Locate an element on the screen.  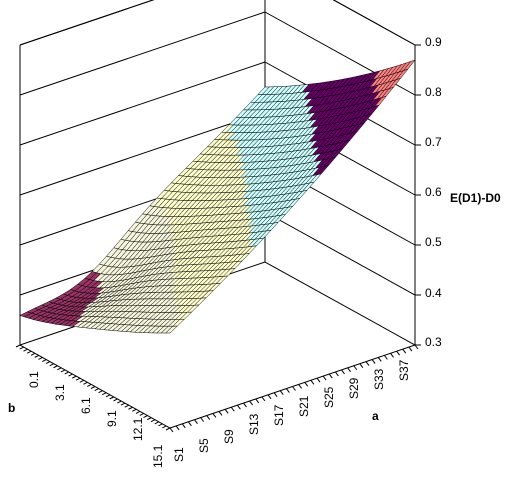
z-tick-label: 0.4 is located at coordinates (433, 293).